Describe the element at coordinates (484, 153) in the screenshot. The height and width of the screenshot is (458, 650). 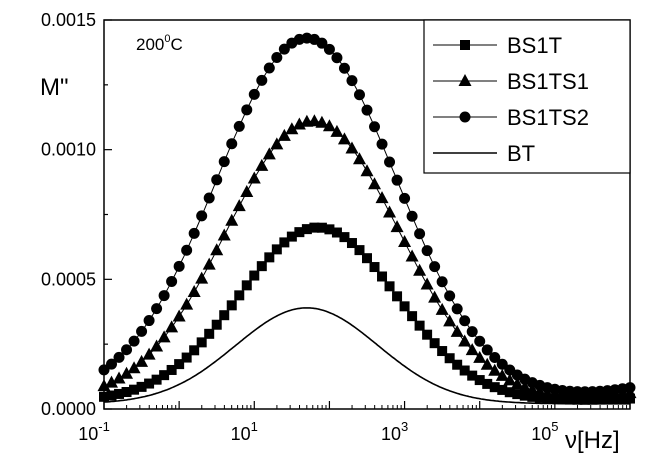
I see `legend-entry-bt: BT` at that location.